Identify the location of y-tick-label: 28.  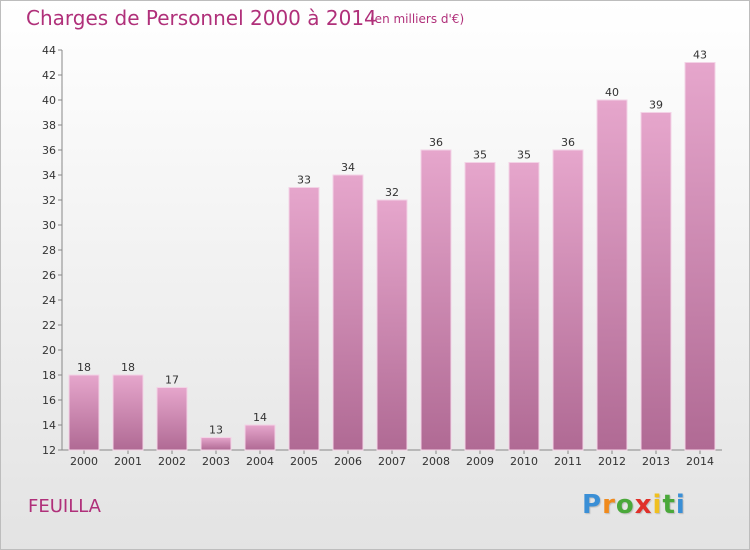
(49, 250).